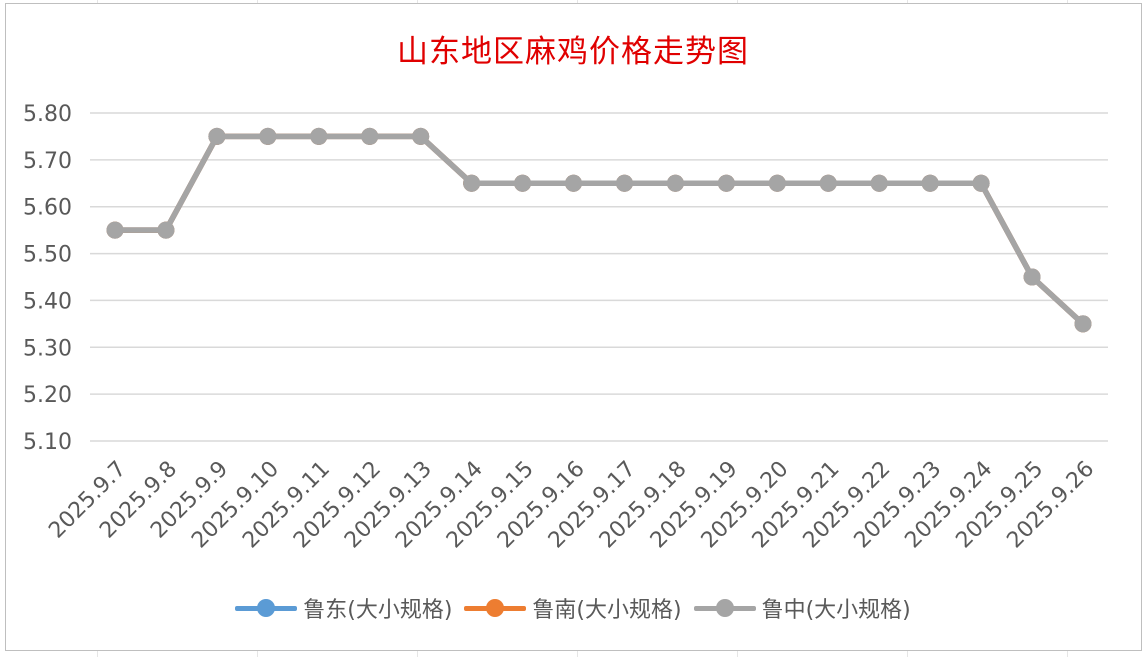  Describe the element at coordinates (836, 610) in the screenshot. I see `legend-label: 鲁中(大小规格)` at that location.